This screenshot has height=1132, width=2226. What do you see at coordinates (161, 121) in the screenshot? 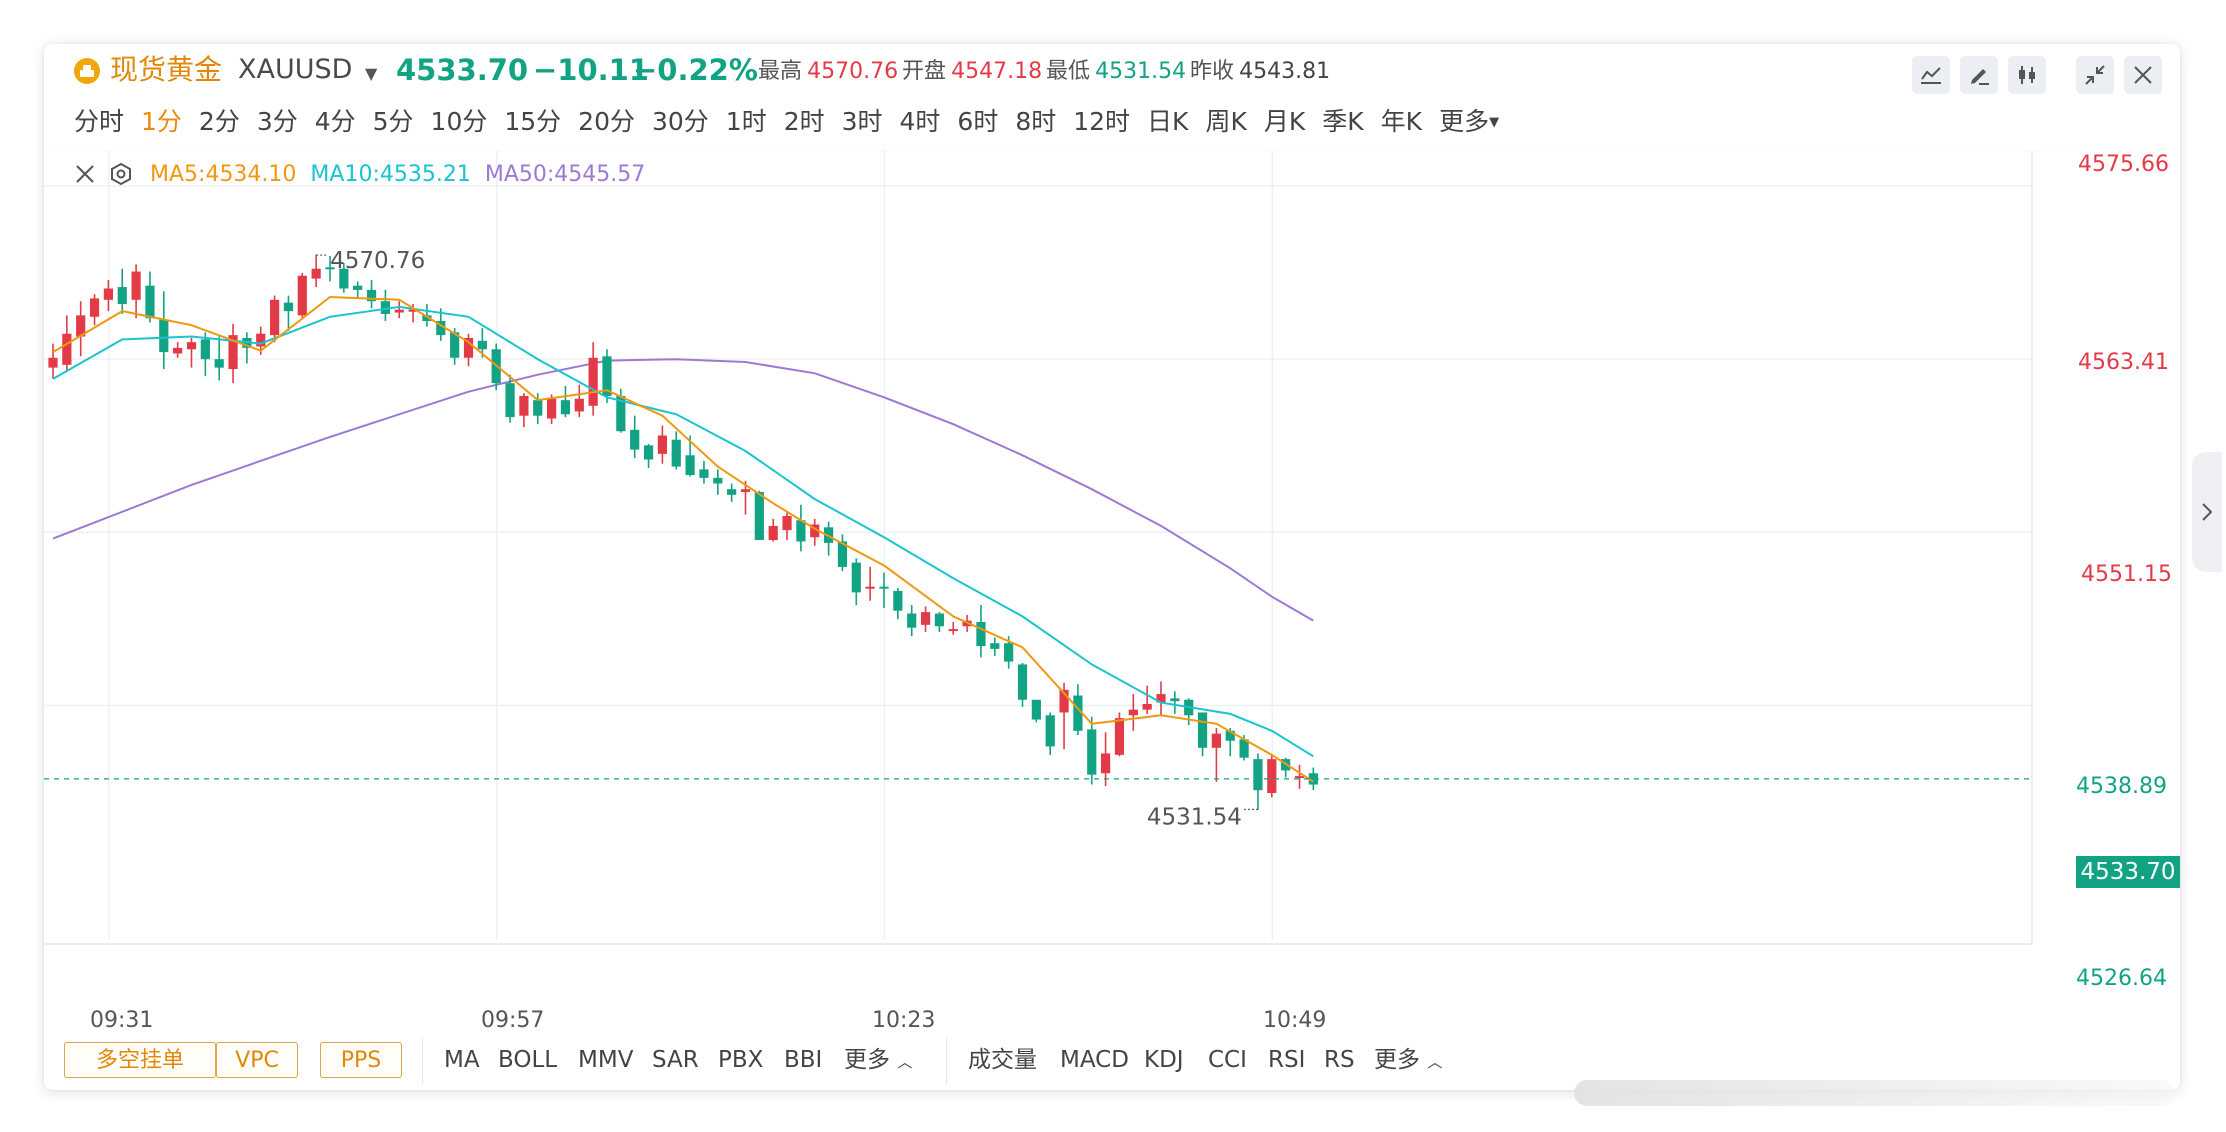
I see `period-option: 1分` at bounding box center [161, 121].